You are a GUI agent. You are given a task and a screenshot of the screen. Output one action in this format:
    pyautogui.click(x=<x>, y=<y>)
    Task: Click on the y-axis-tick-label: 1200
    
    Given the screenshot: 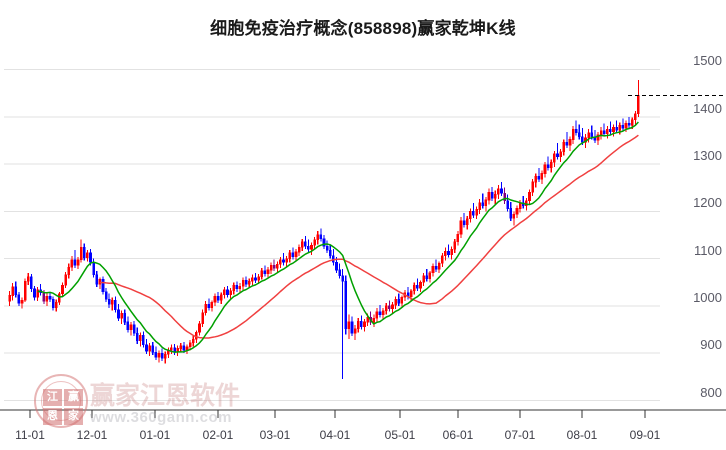 What is the action you would take?
    pyautogui.click(x=707, y=203)
    